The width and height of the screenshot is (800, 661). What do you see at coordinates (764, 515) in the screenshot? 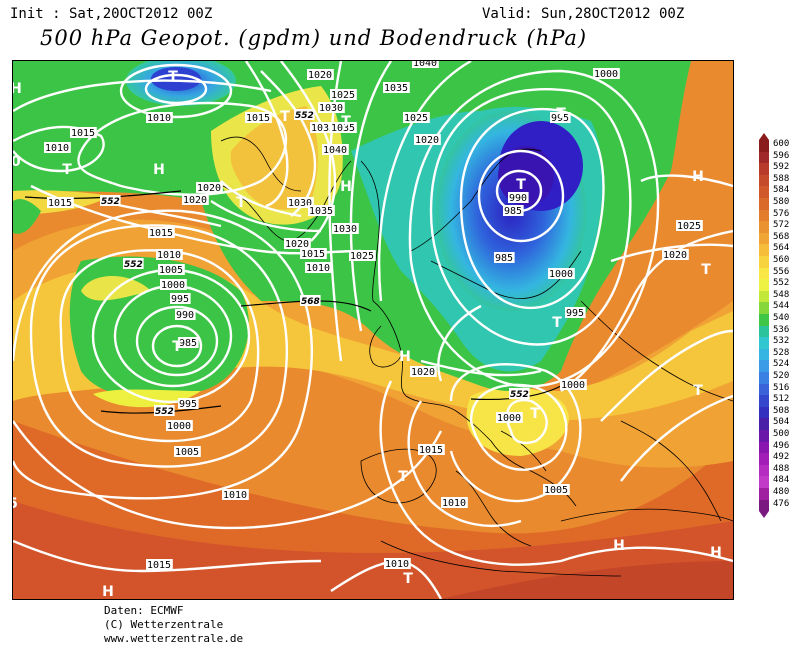
I see `legend-bottom-cap` at bounding box center [764, 515].